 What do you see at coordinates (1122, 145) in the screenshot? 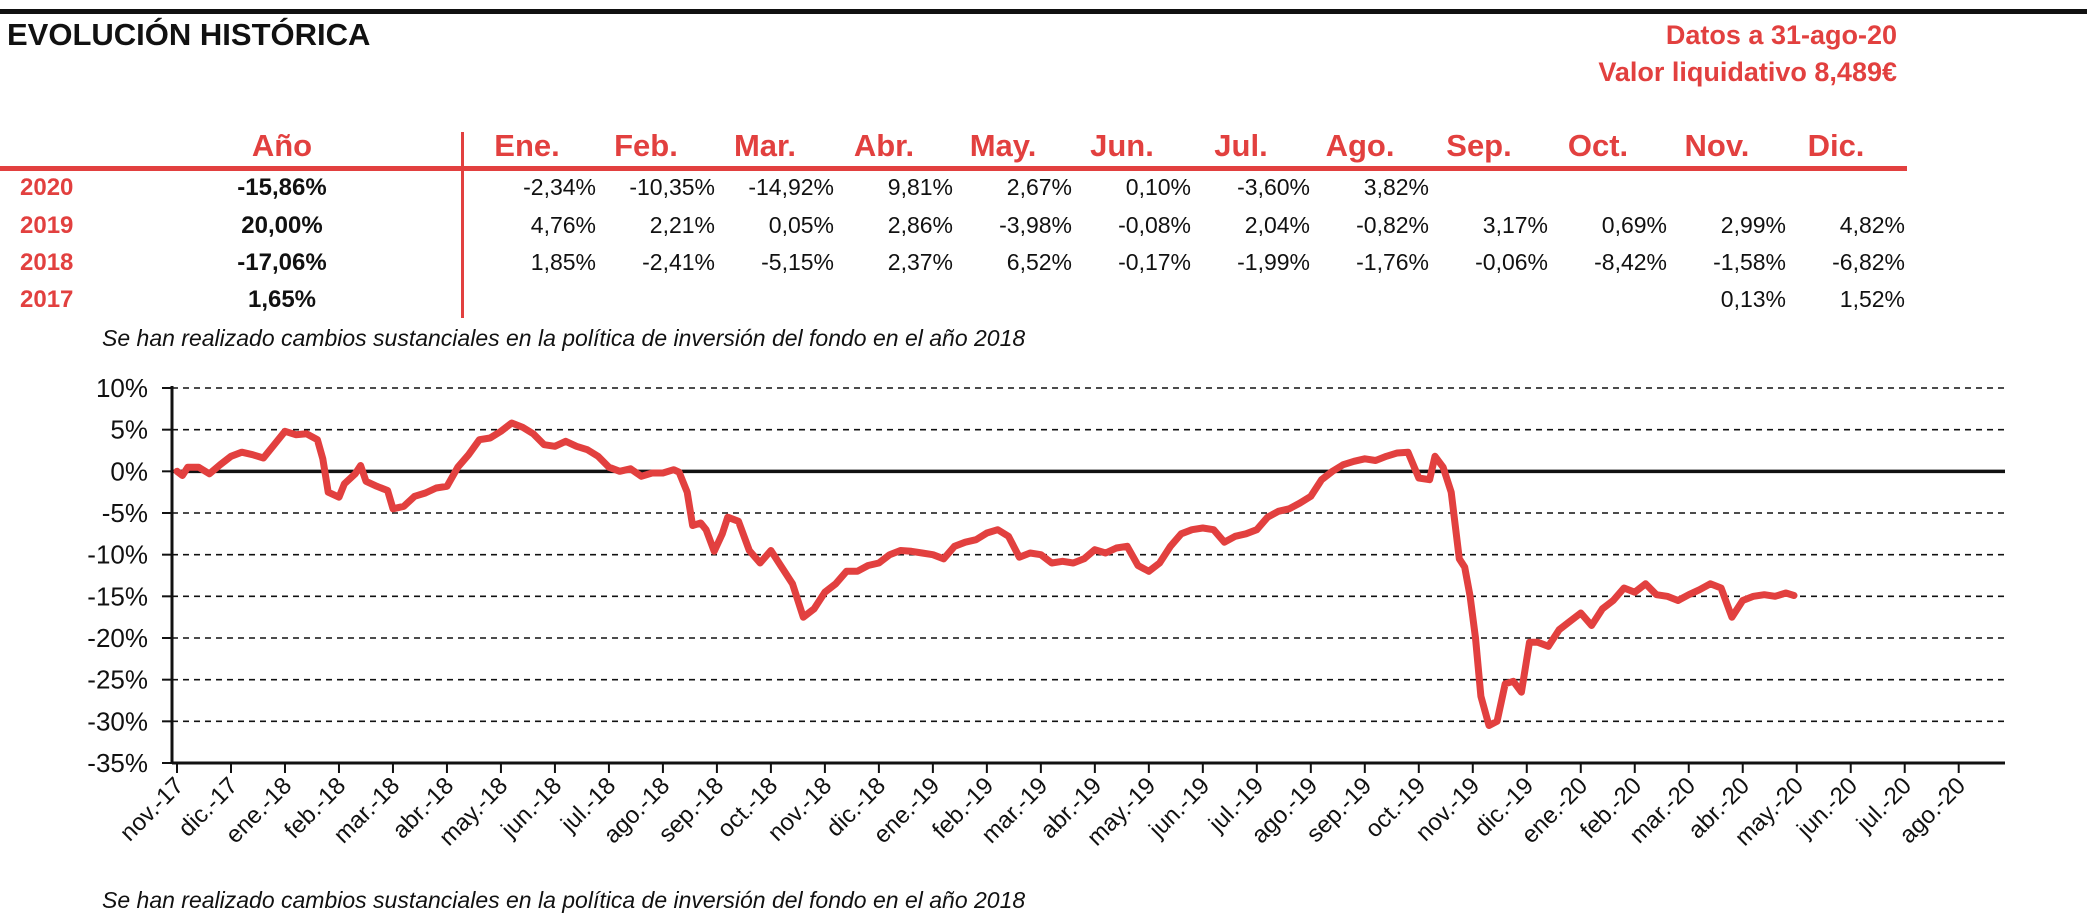
I see `month-header: Jun.` at bounding box center [1122, 145].